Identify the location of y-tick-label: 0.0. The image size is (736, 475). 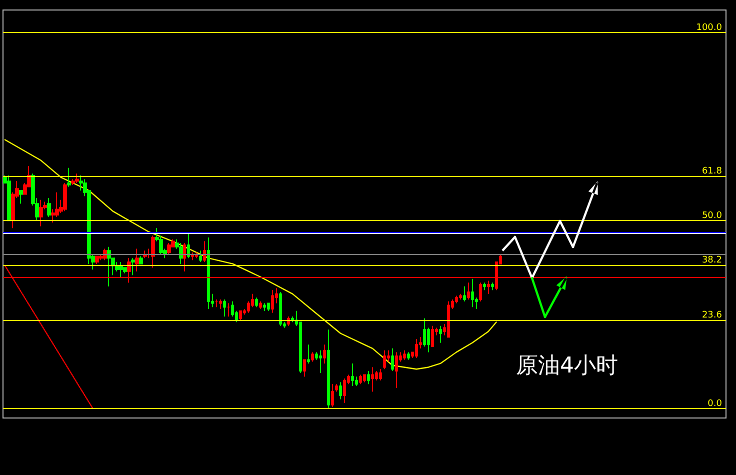
(715, 404).